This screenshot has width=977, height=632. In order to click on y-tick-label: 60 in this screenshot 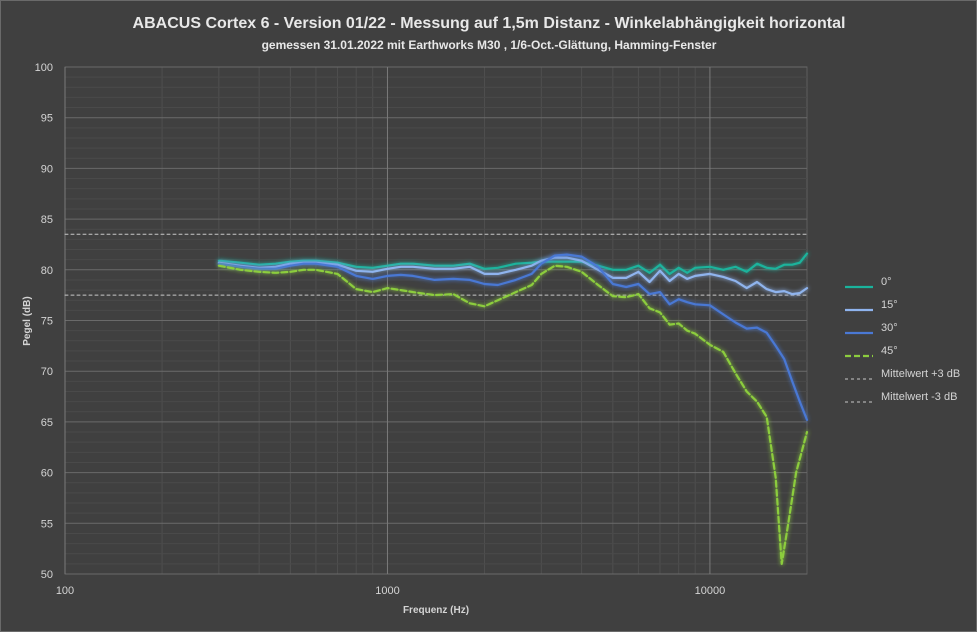, I will do `click(47, 474)`.